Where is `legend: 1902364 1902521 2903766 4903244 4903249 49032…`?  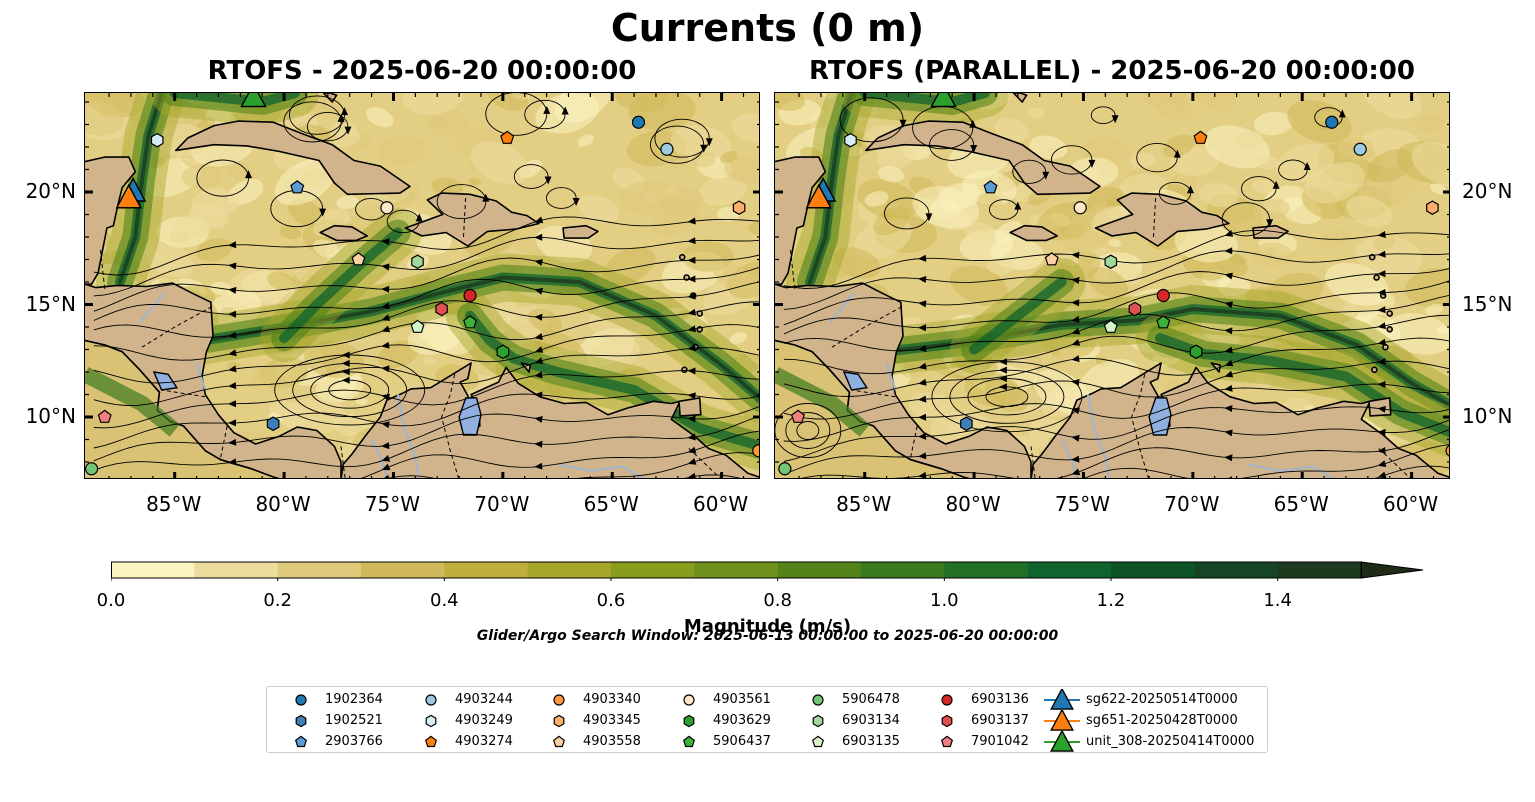
legend: 1902364 1902521 2903766 4903244 4903249 49032… is located at coordinates (767, 719).